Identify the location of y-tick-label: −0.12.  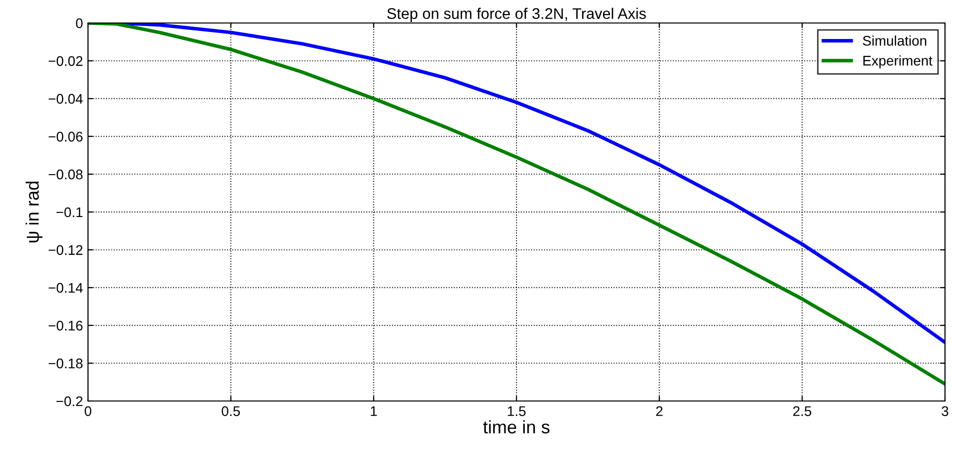
(65, 250).